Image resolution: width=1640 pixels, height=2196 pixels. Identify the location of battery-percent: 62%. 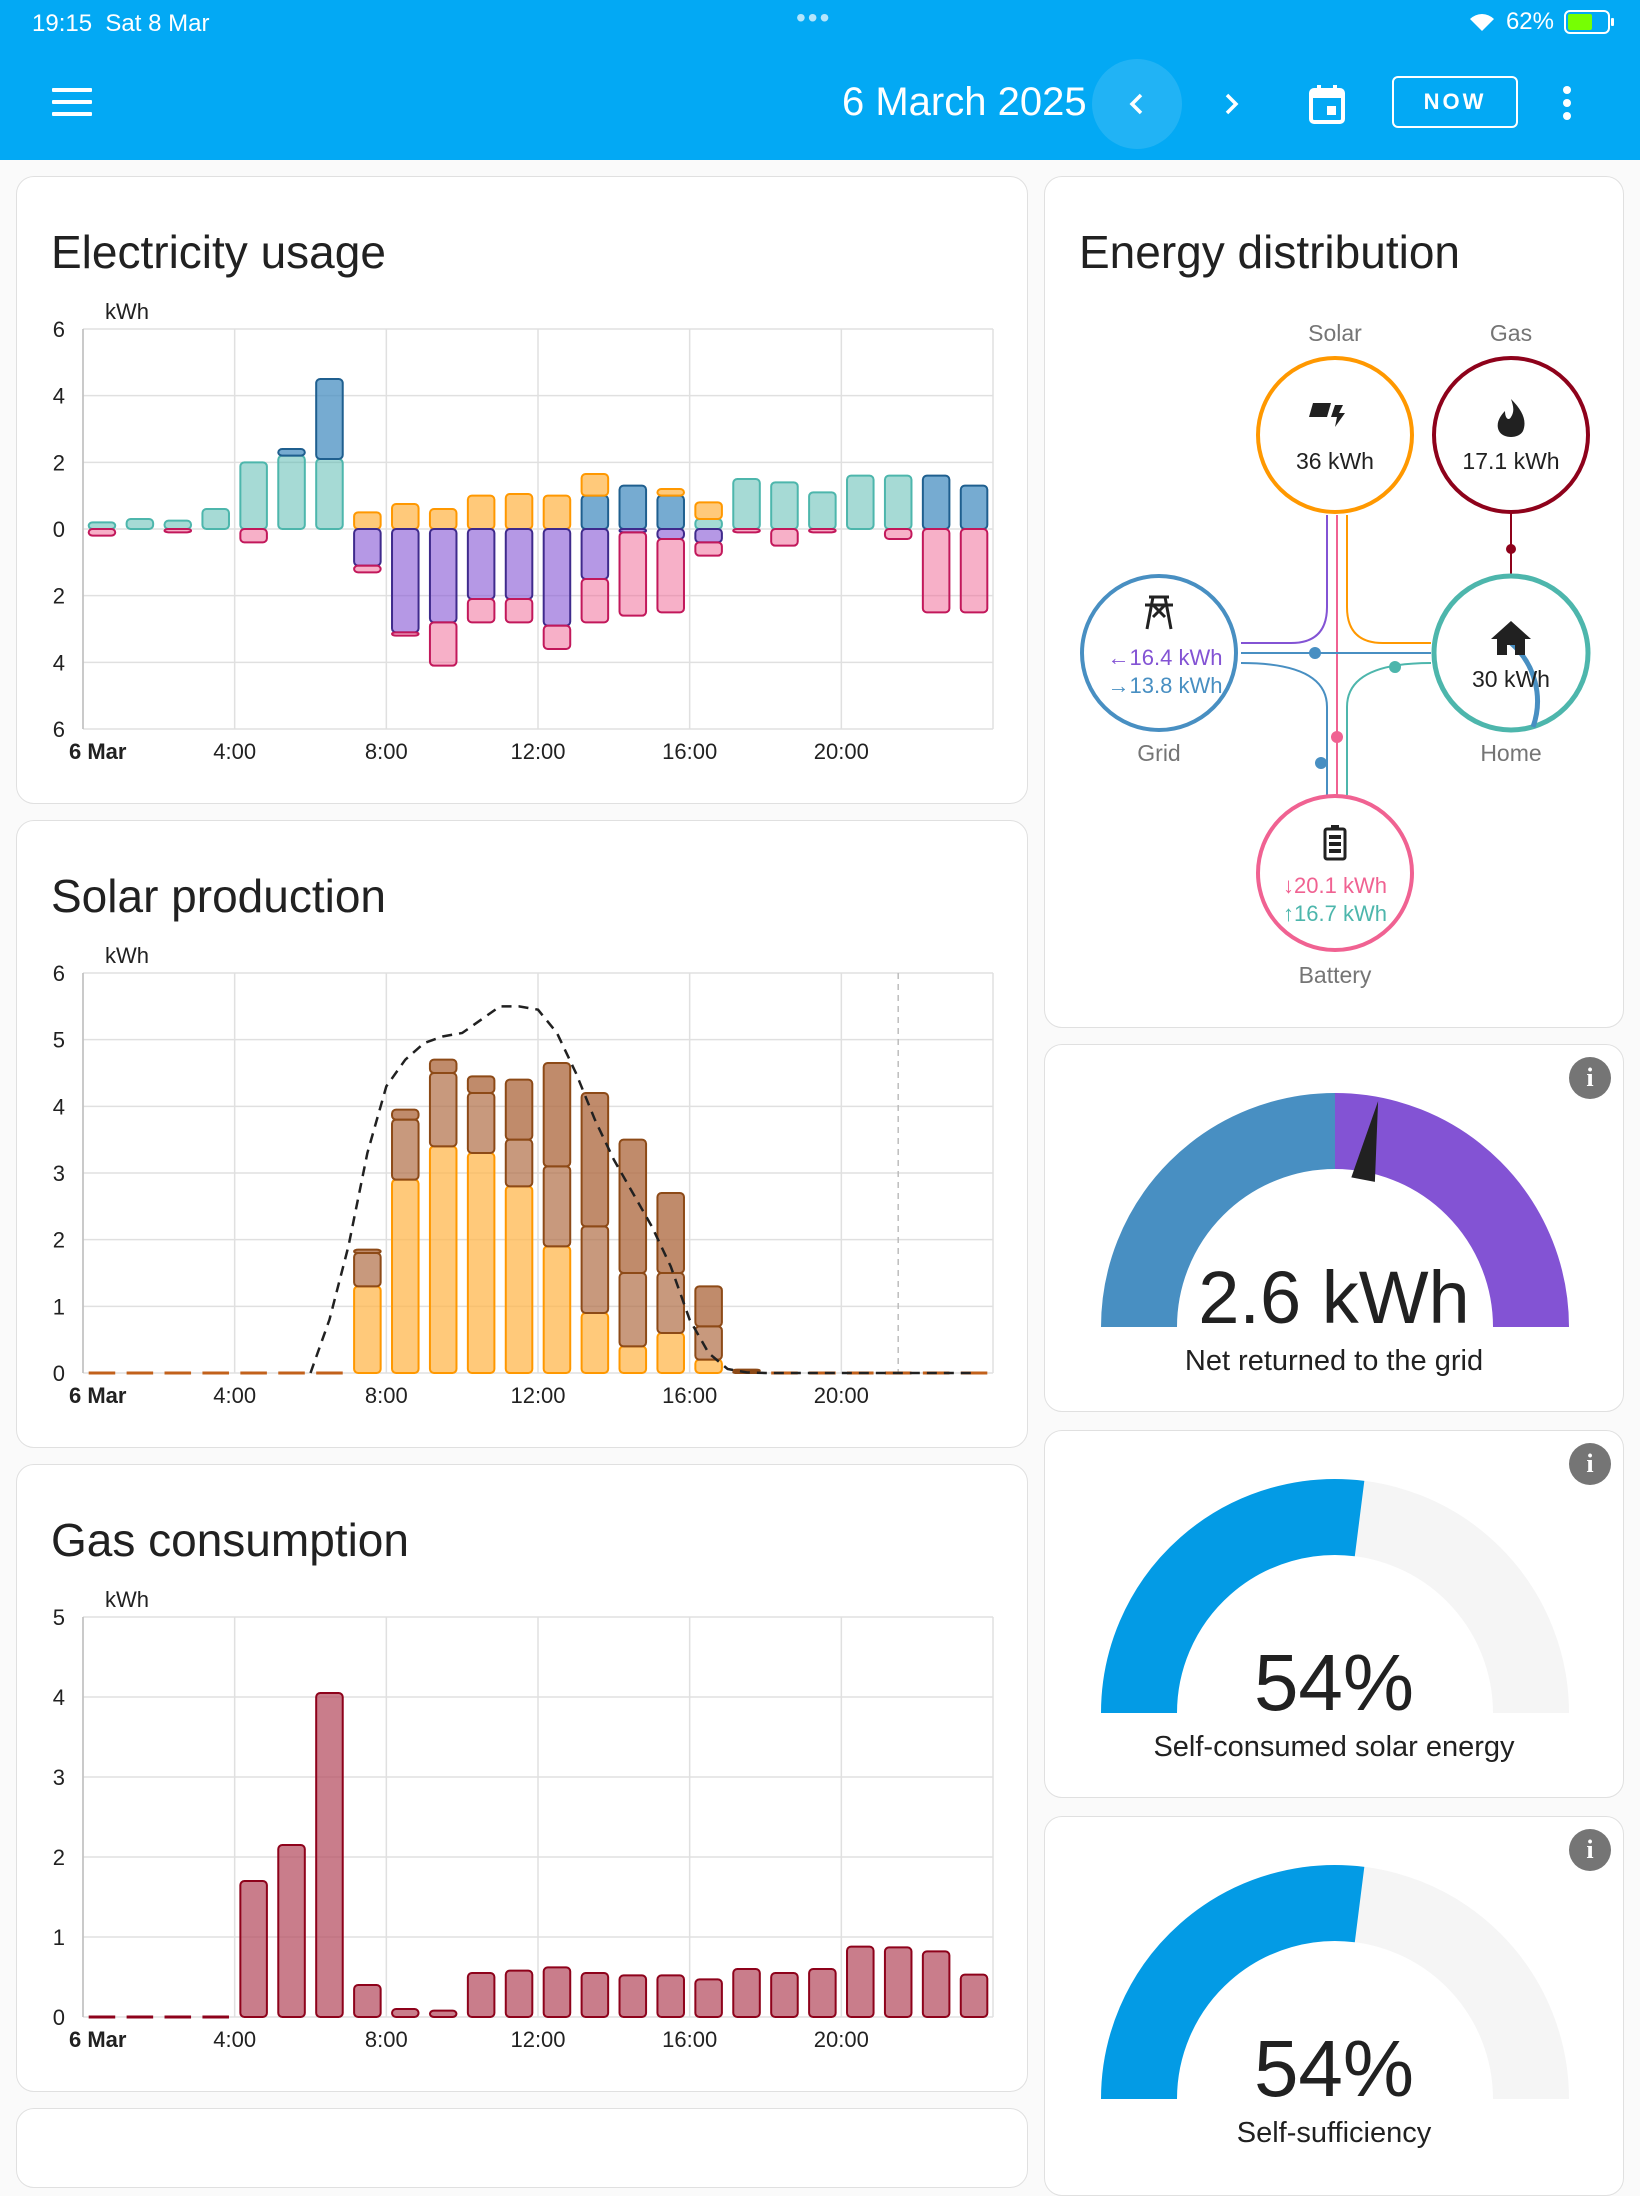
(1529, 21).